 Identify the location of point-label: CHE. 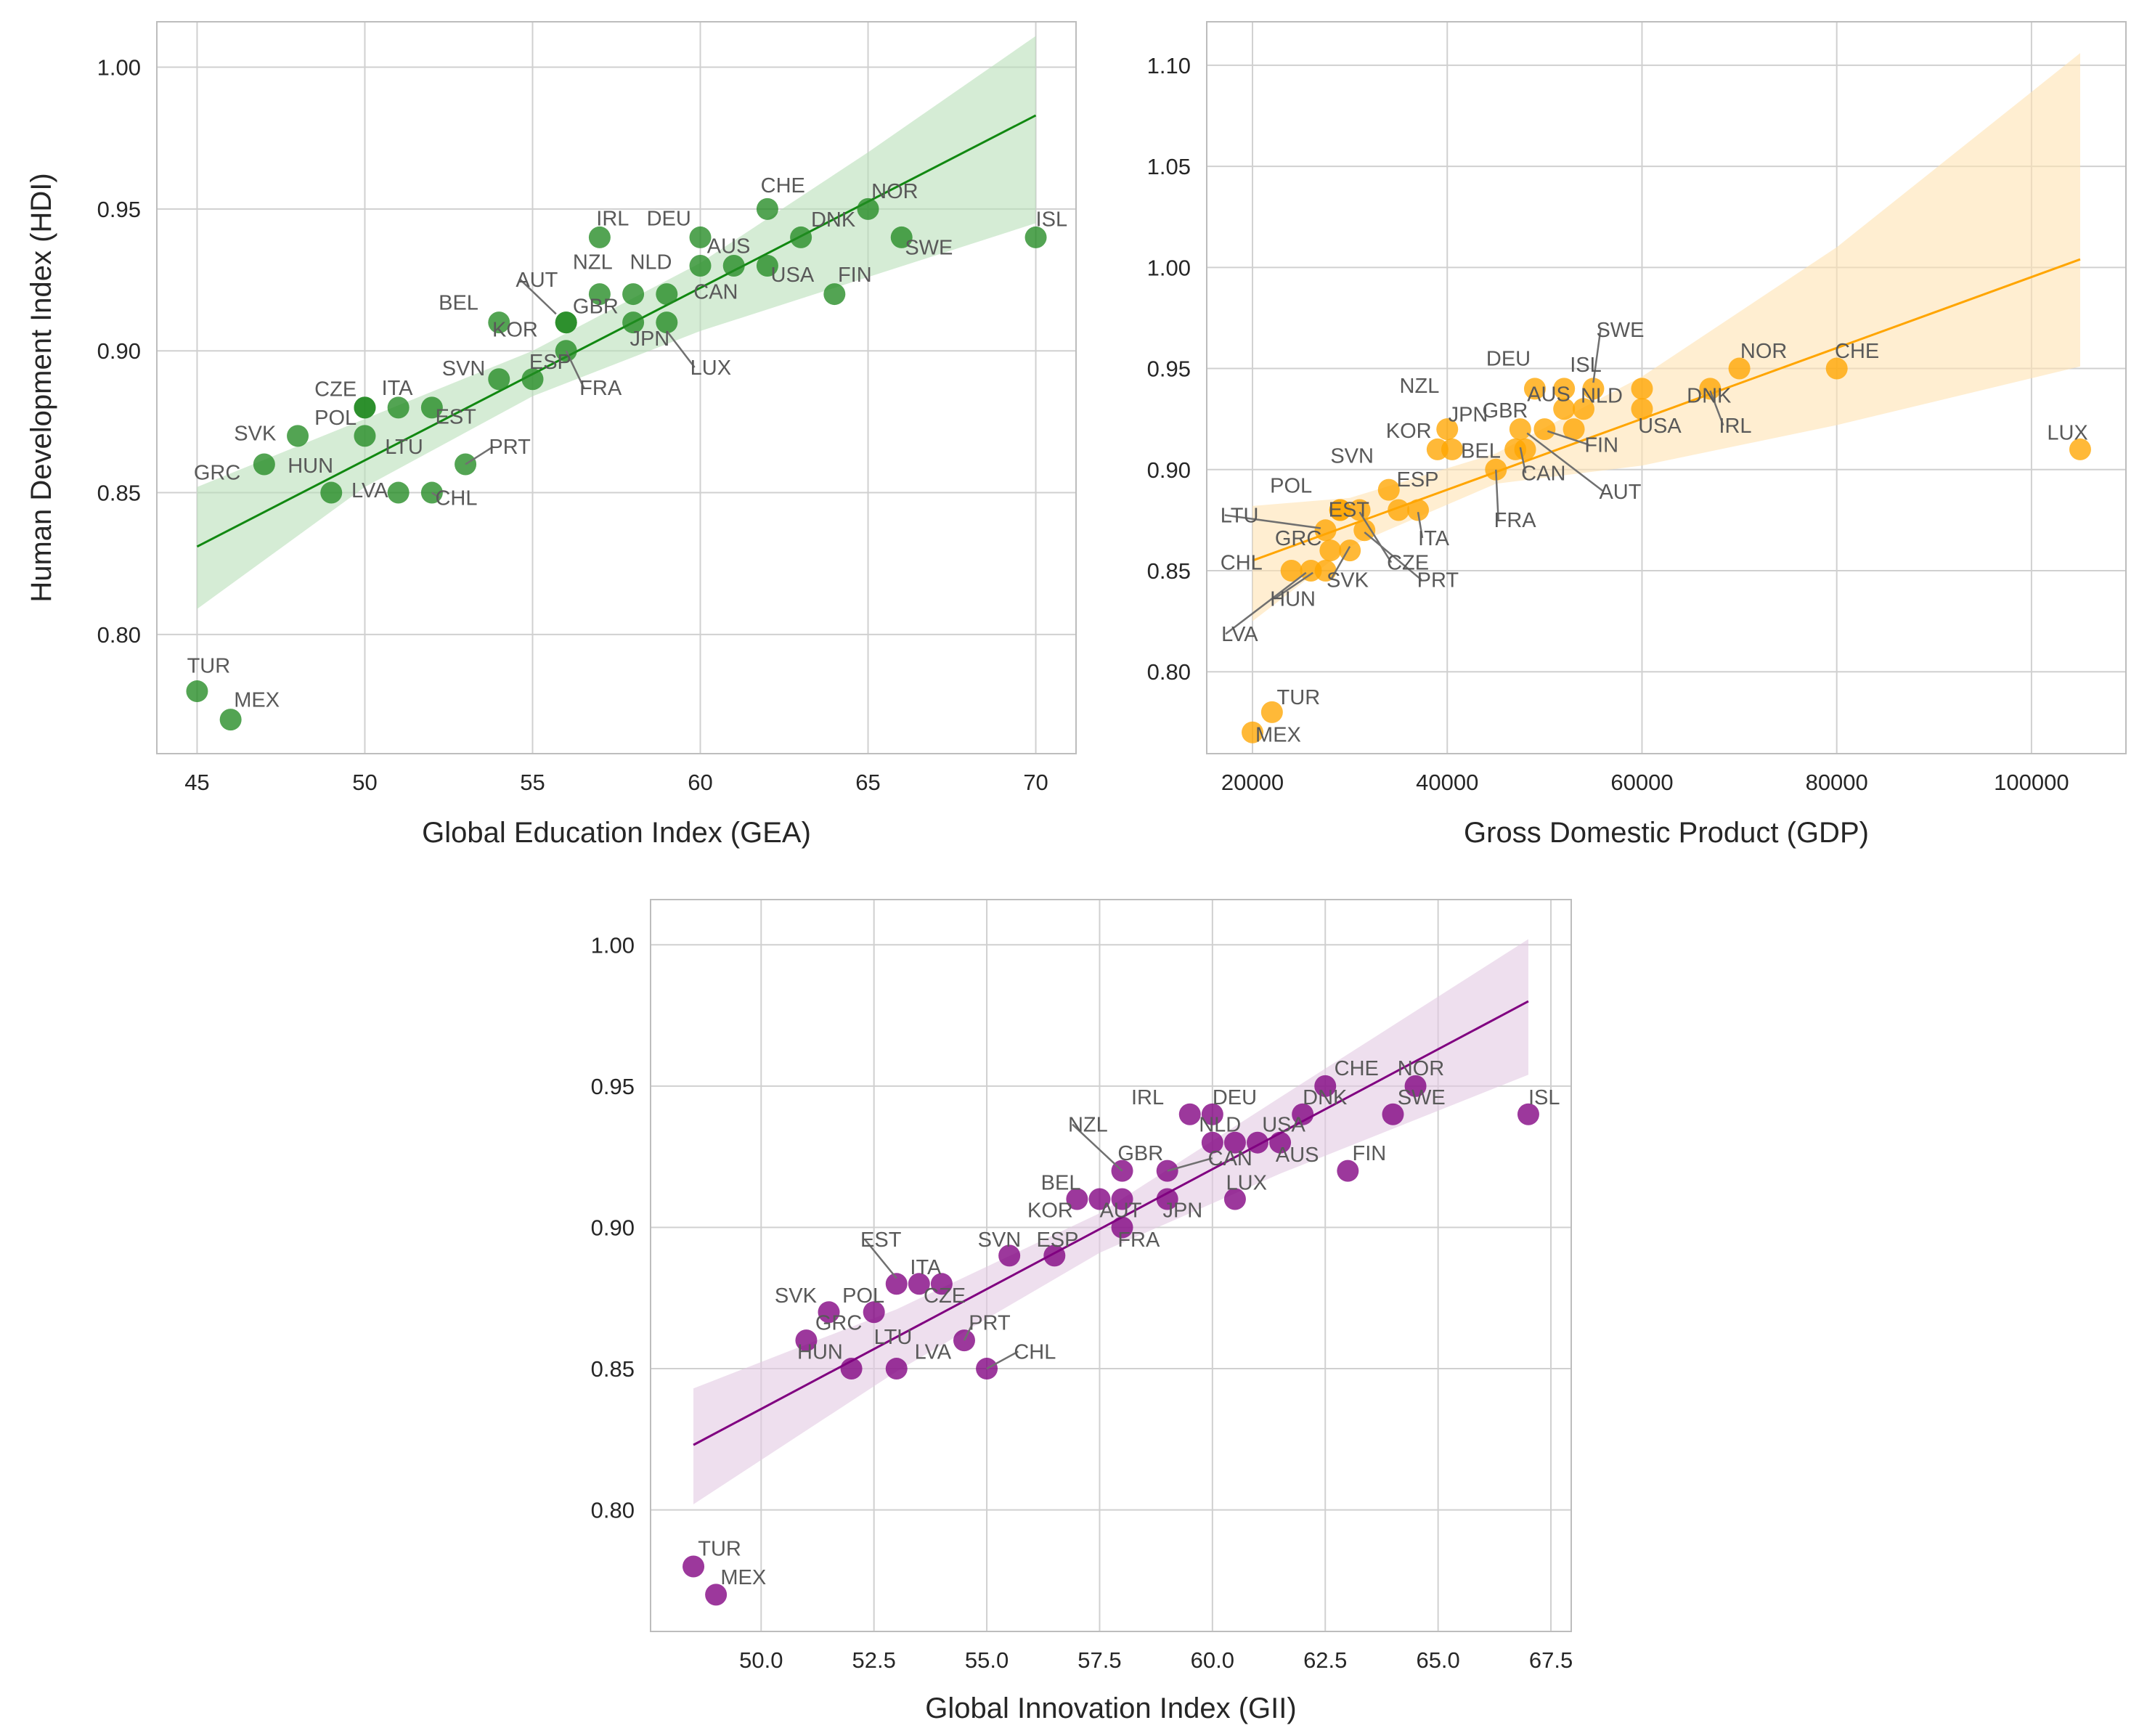
(1357, 1068).